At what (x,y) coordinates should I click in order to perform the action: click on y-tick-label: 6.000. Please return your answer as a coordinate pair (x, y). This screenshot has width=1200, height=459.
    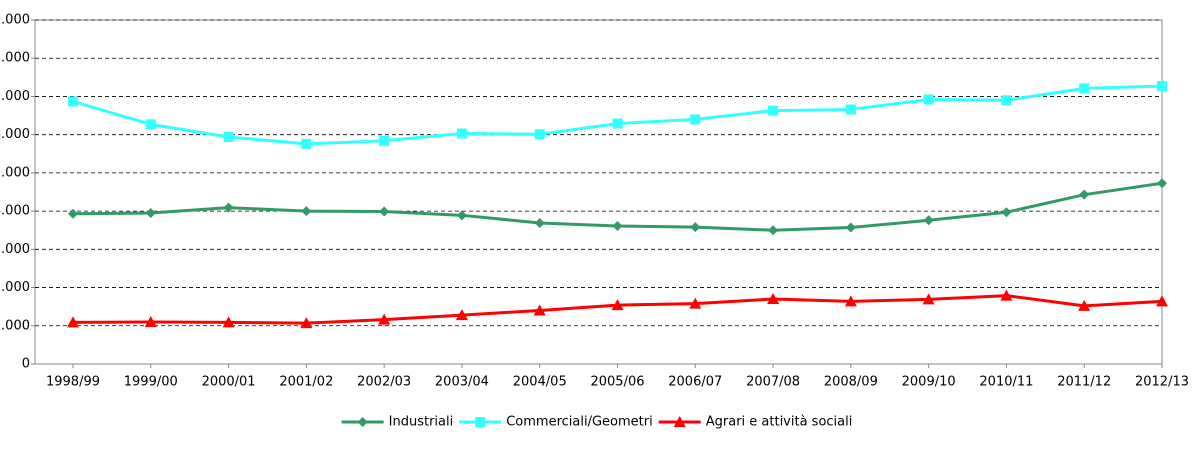
    Looking at the image, I should click on (15, 134).